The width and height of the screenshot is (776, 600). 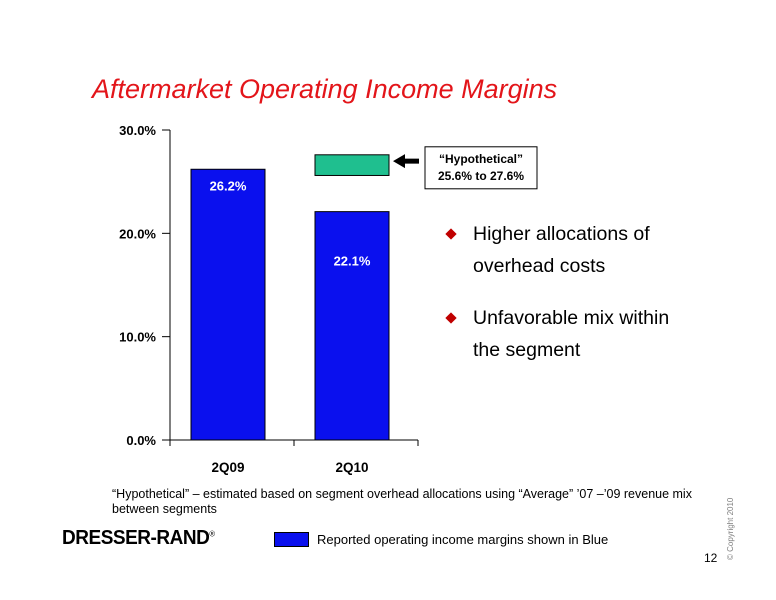 I want to click on page-number: 12, so click(x=711, y=558).